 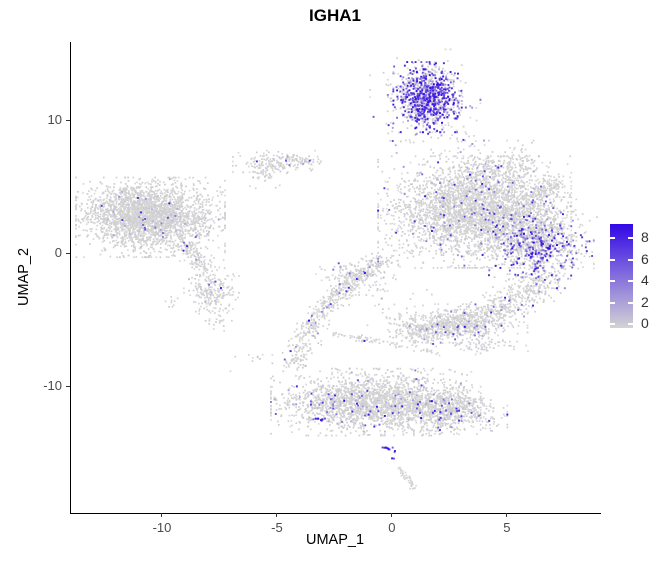 I want to click on legend-tick-label: 8, so click(x=645, y=237).